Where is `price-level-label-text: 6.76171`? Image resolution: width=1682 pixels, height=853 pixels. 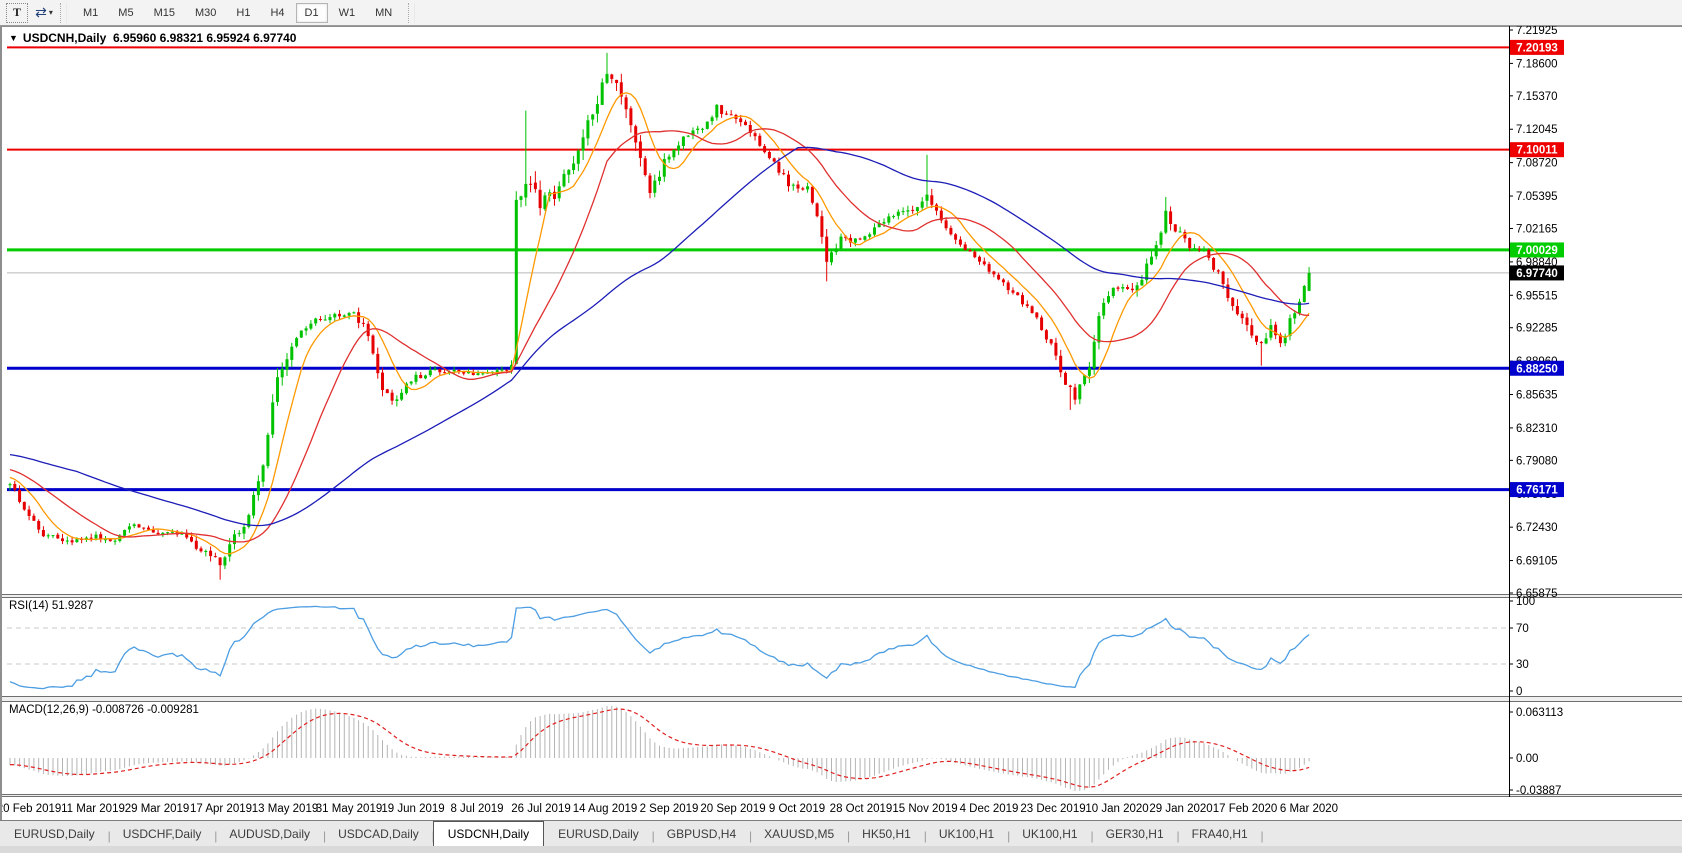
price-level-label-text: 6.76171 is located at coordinates (1537, 491).